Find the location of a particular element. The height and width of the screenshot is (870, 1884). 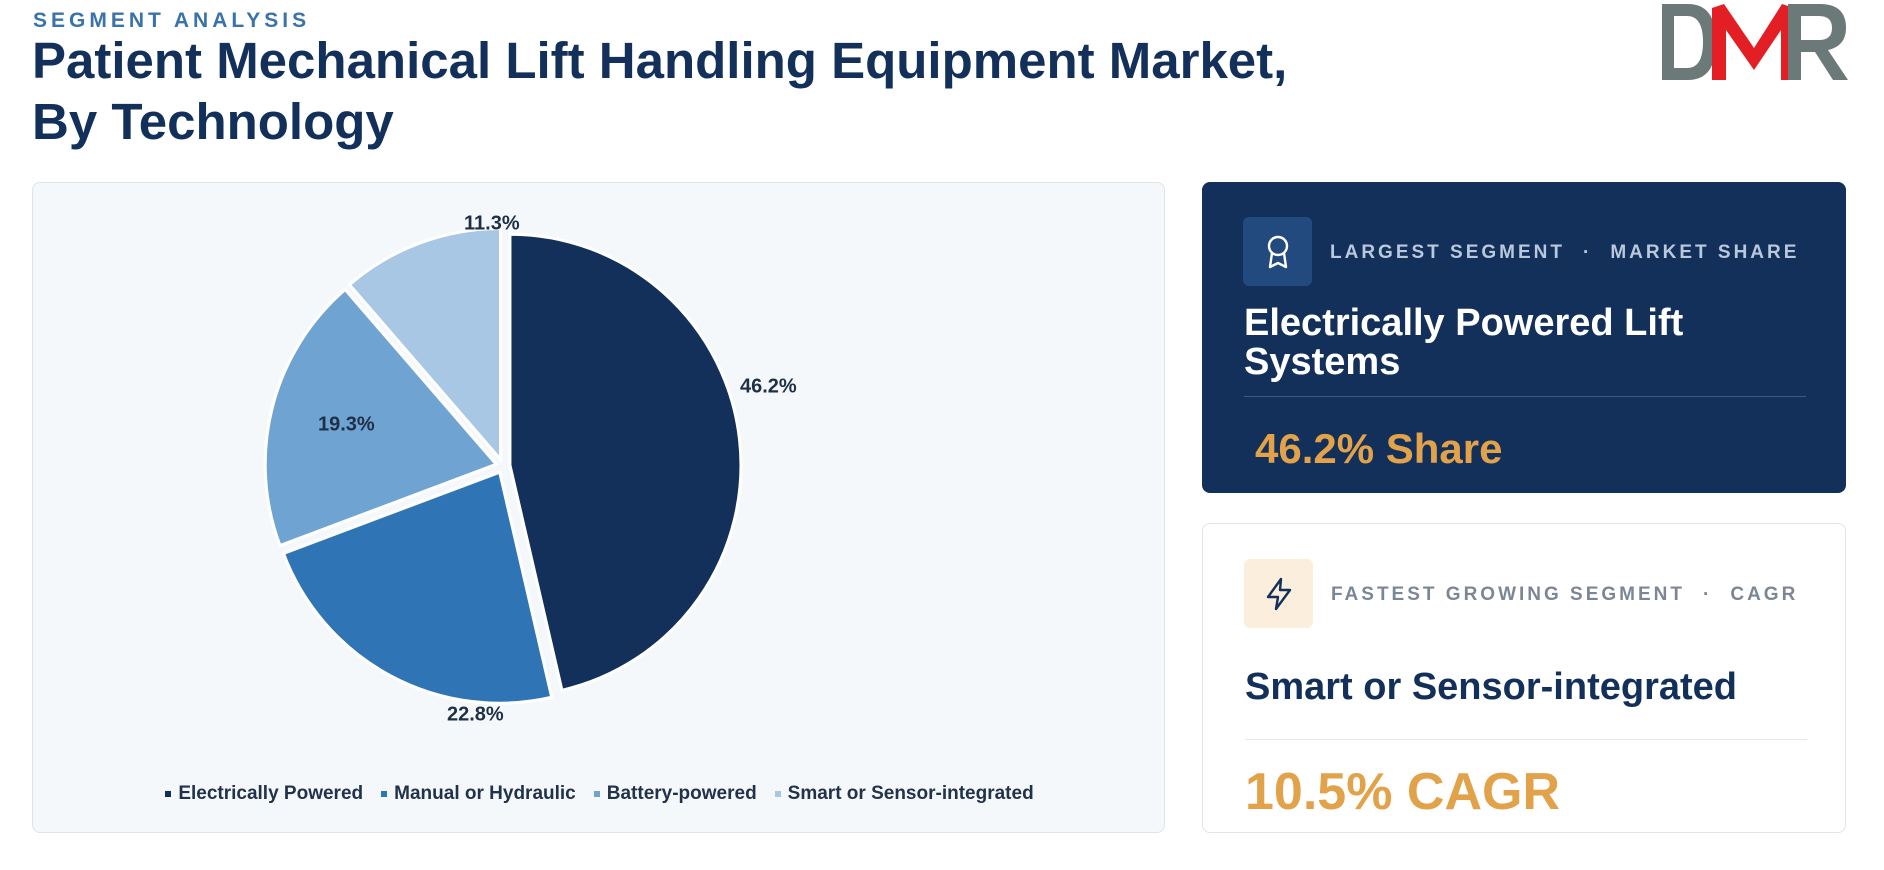

pie-slice-smart-or-sensor-integrated is located at coordinates (425, 345).